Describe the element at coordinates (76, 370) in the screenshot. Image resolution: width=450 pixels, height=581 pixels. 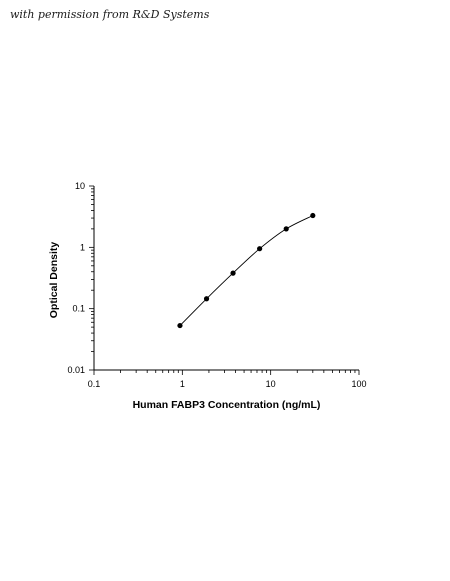
I see `y-tick-label: 0.01` at that location.